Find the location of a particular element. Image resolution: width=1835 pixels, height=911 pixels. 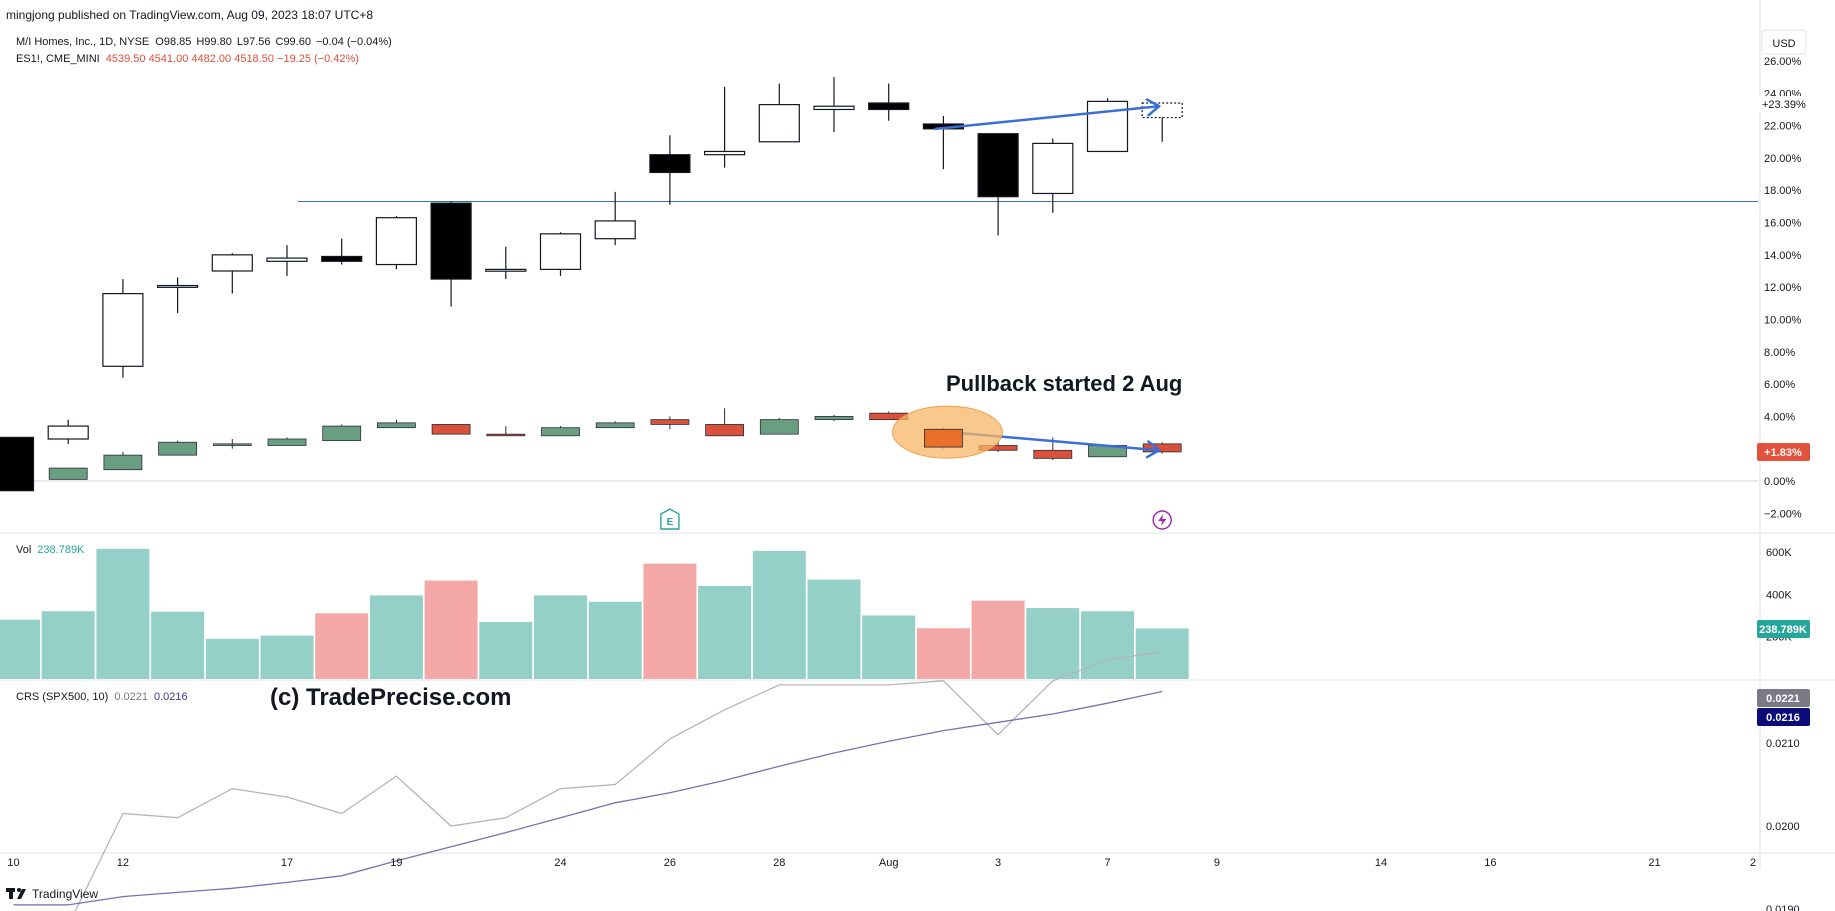

trend-arrow-head is located at coordinates (1153, 107).